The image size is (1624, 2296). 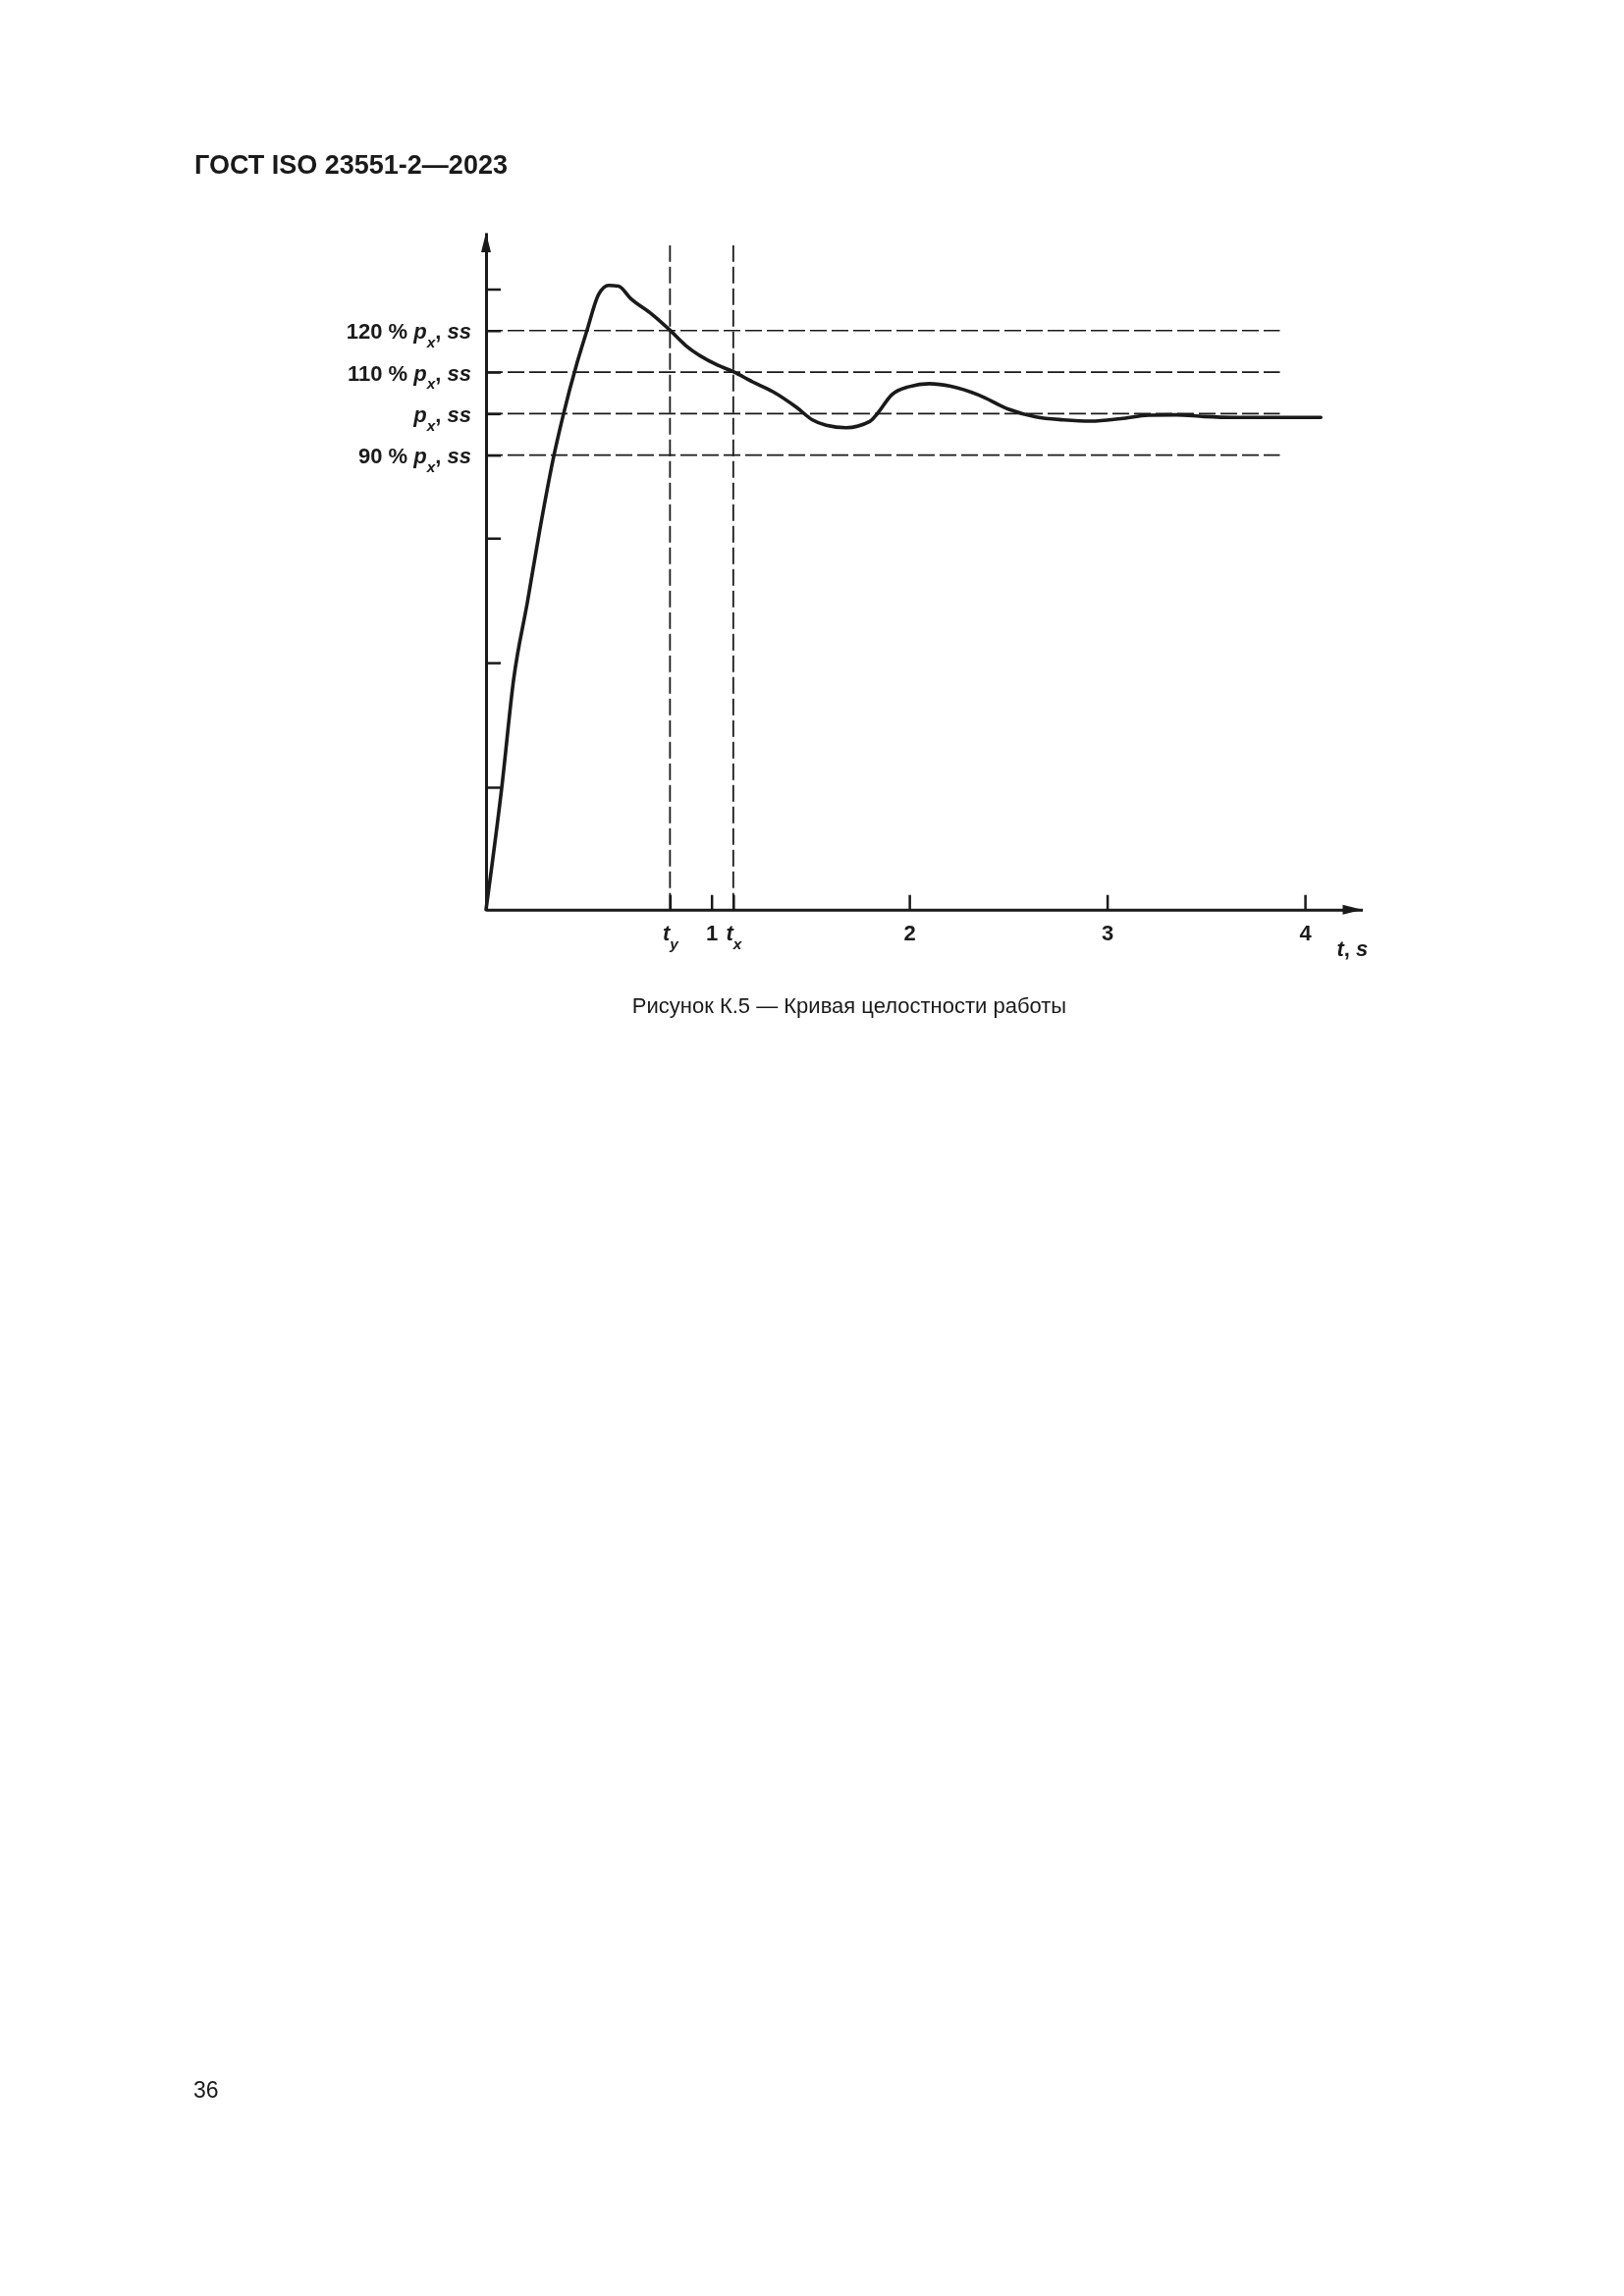 What do you see at coordinates (409, 376) in the screenshot?
I see `y-tick-label: 110 % p$_{x}$, ss` at bounding box center [409, 376].